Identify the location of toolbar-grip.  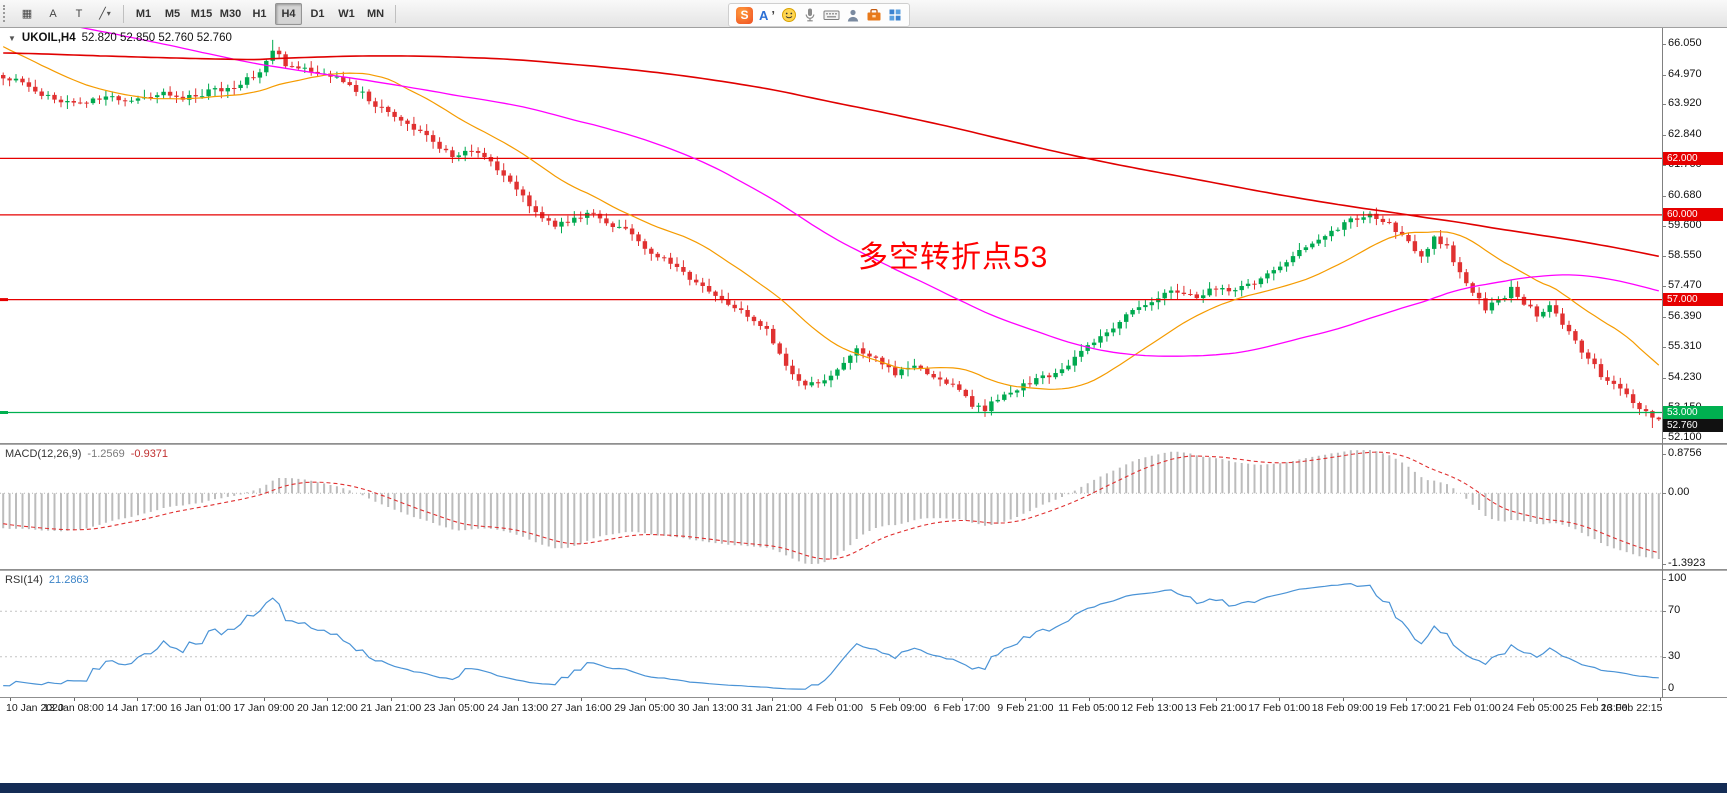
(6, 13).